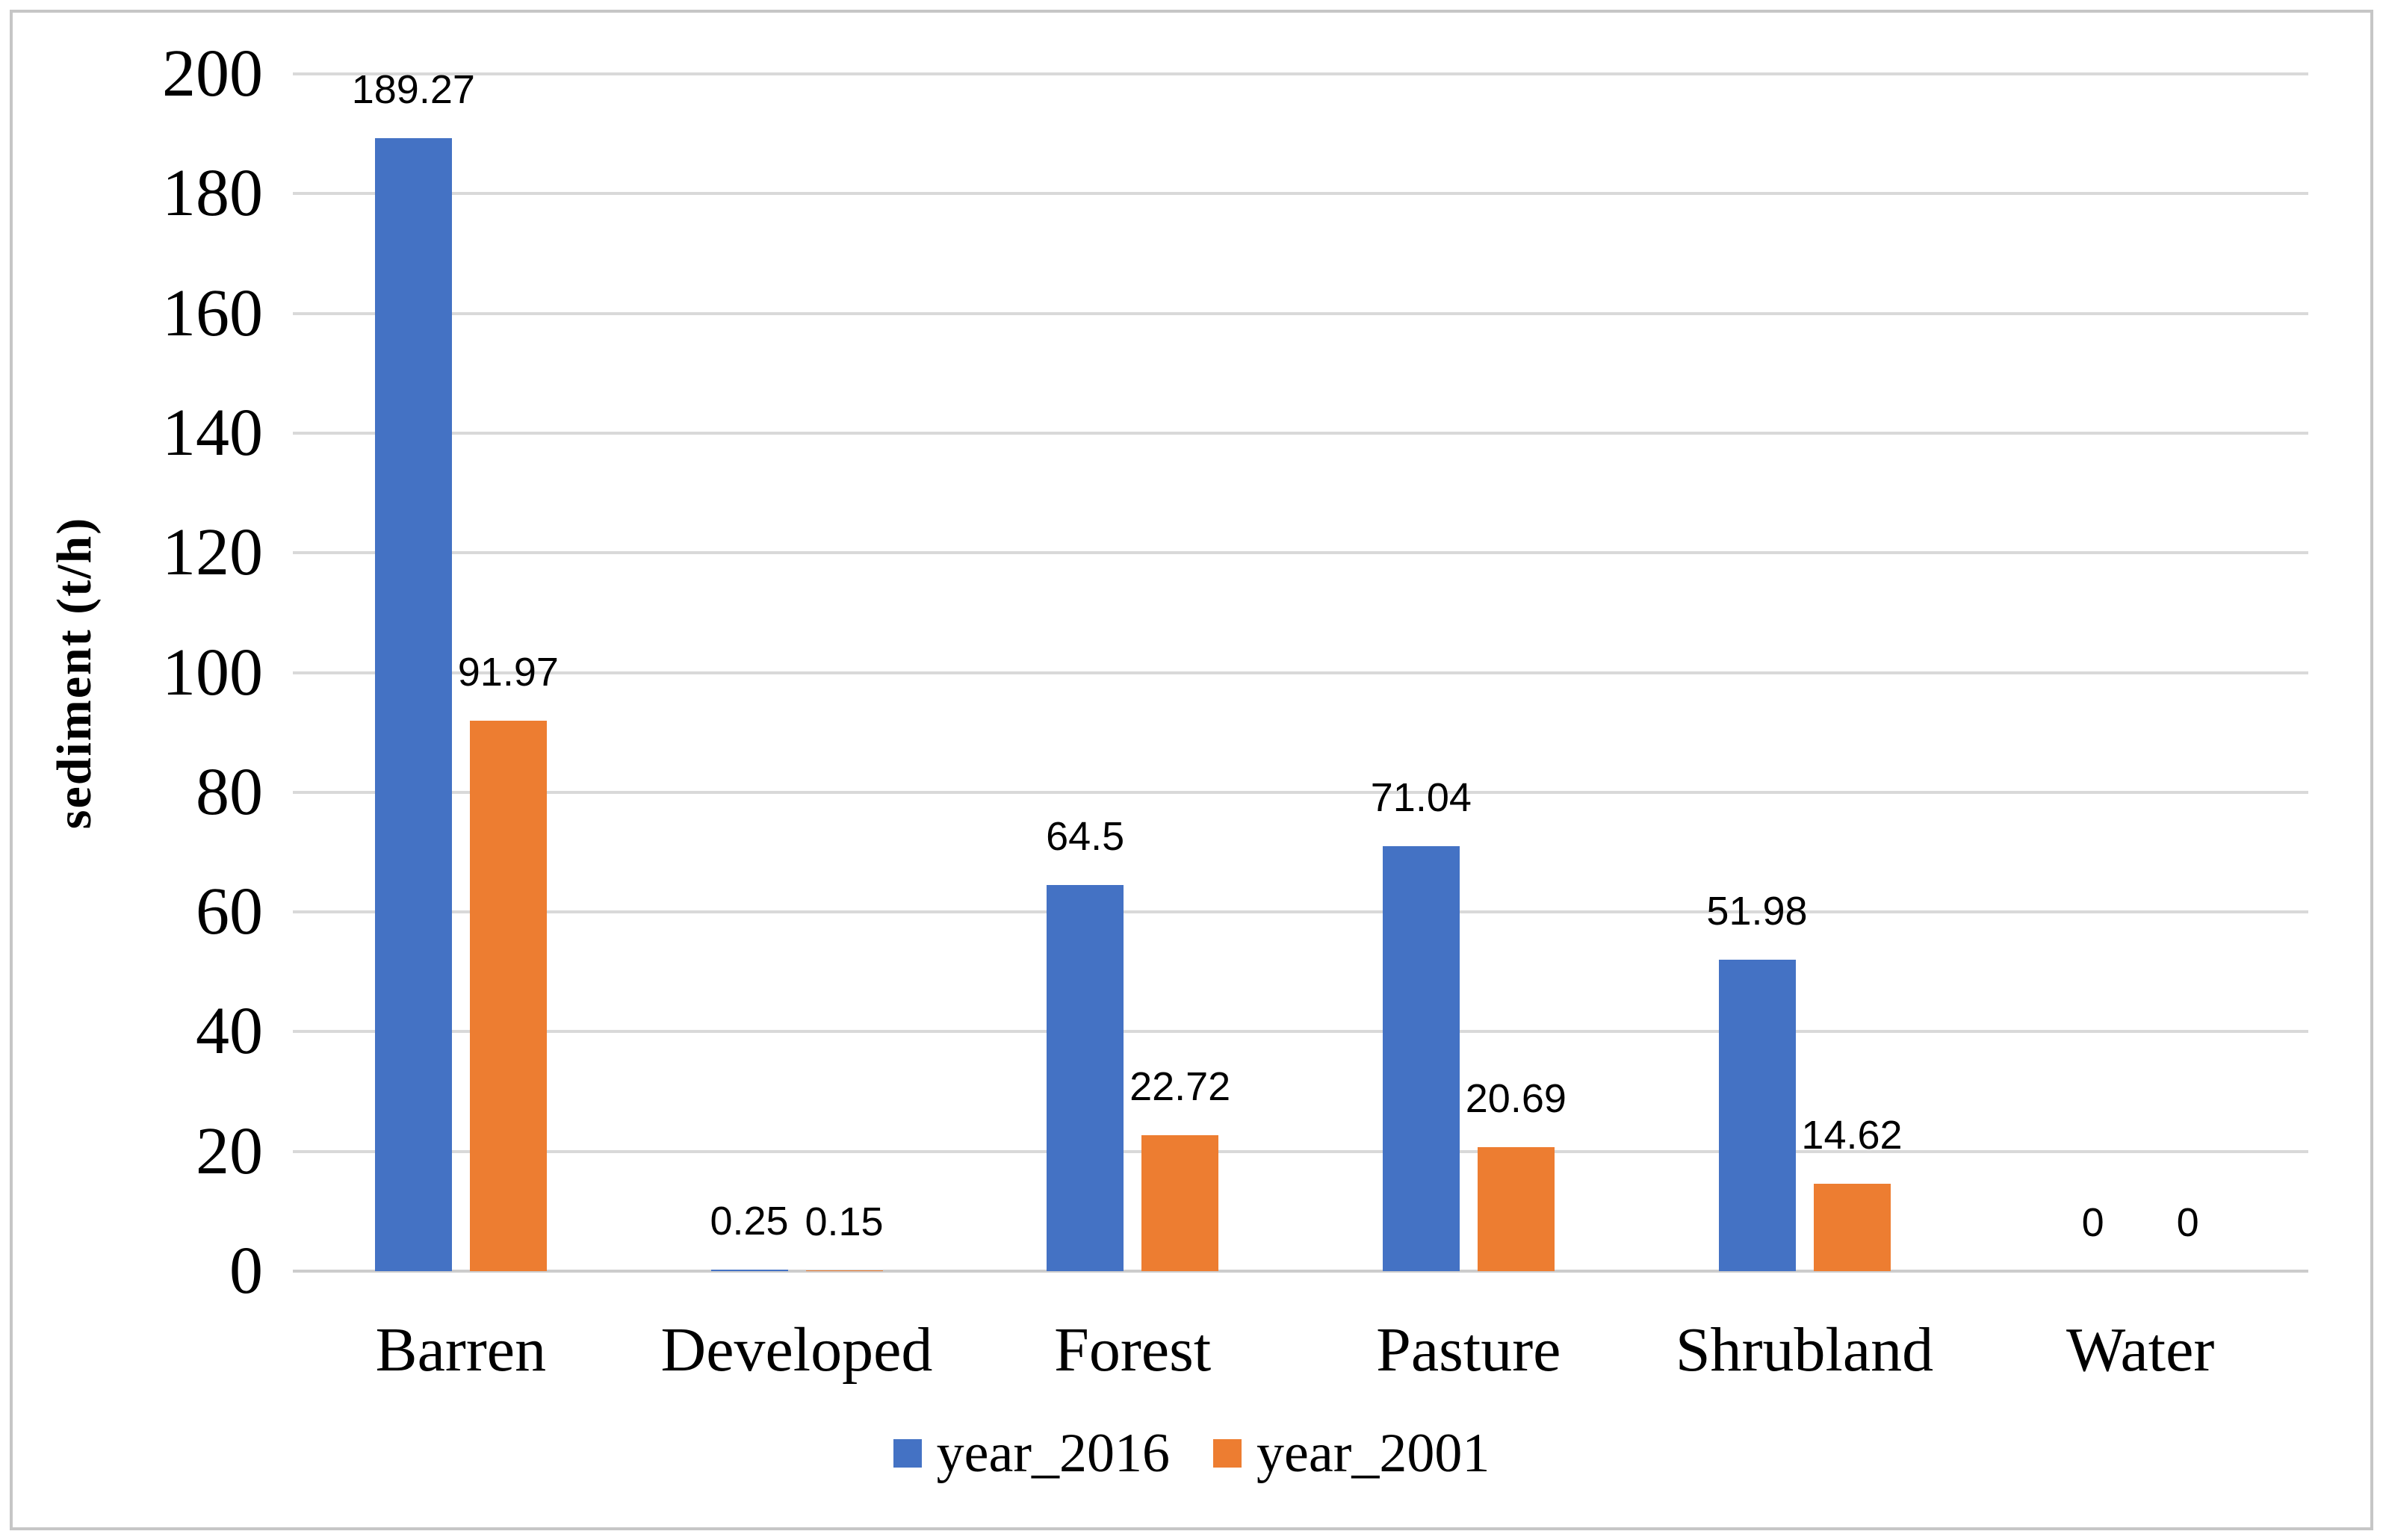 The image size is (2383, 1540). I want to click on data-label-year_2001-water: 0, so click(2187, 1223).